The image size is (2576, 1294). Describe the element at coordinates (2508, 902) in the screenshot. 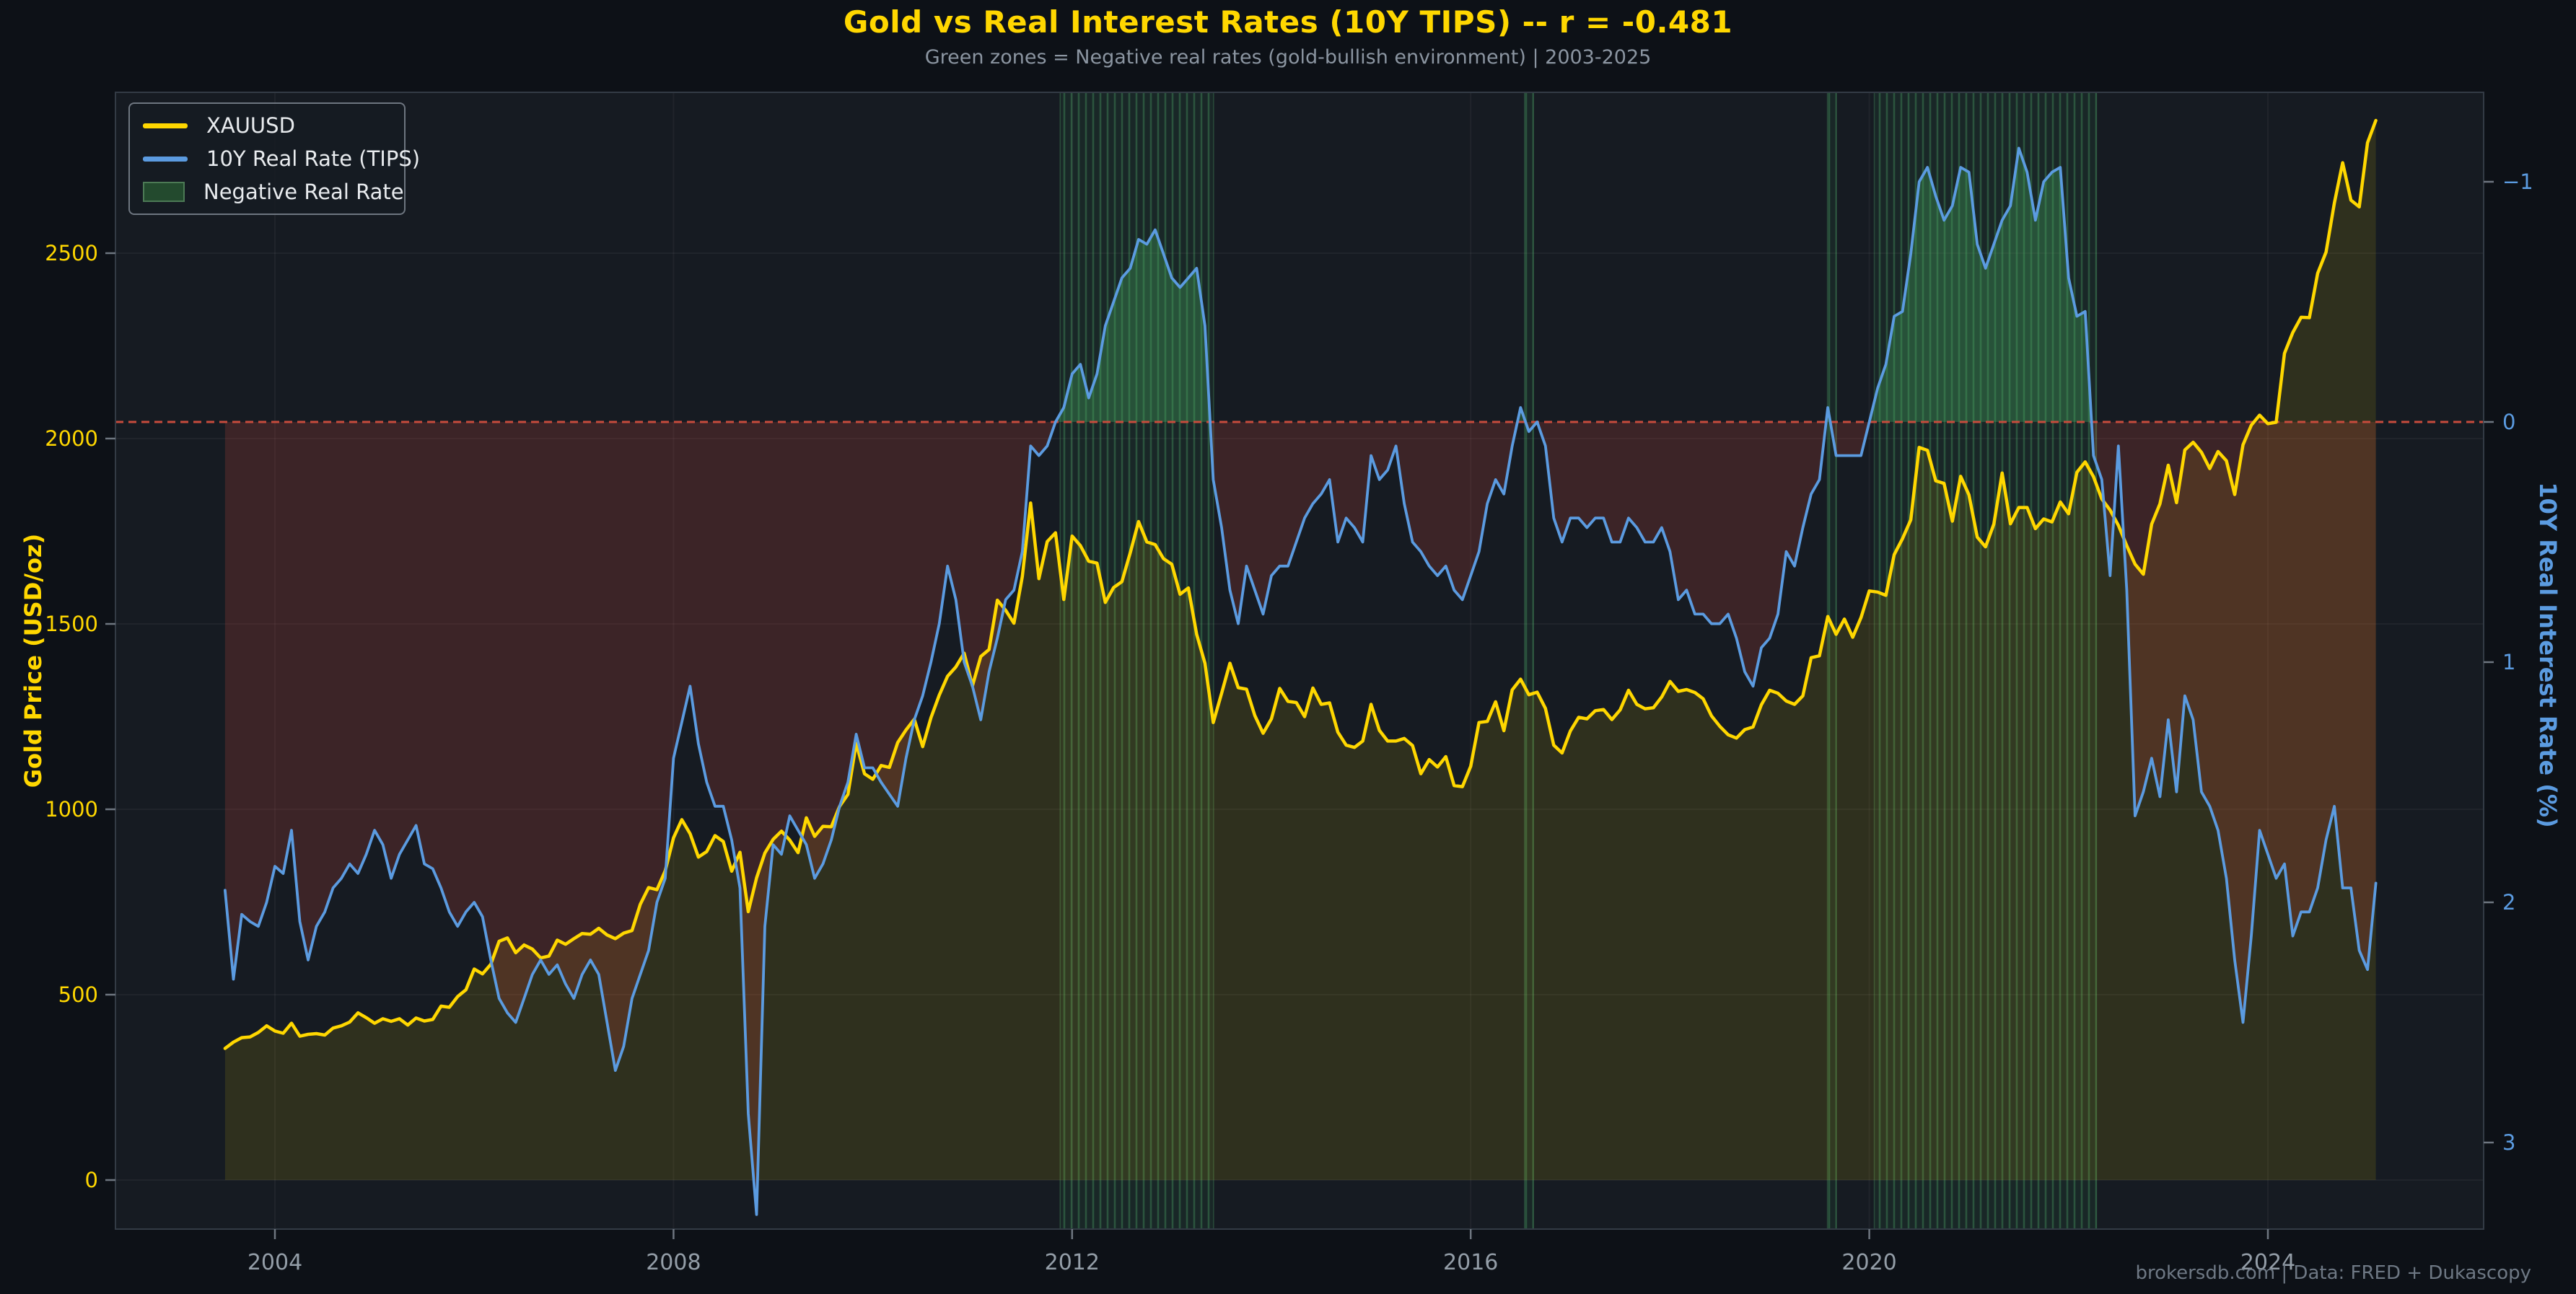

I see `y-right-tick-label: 2` at that location.